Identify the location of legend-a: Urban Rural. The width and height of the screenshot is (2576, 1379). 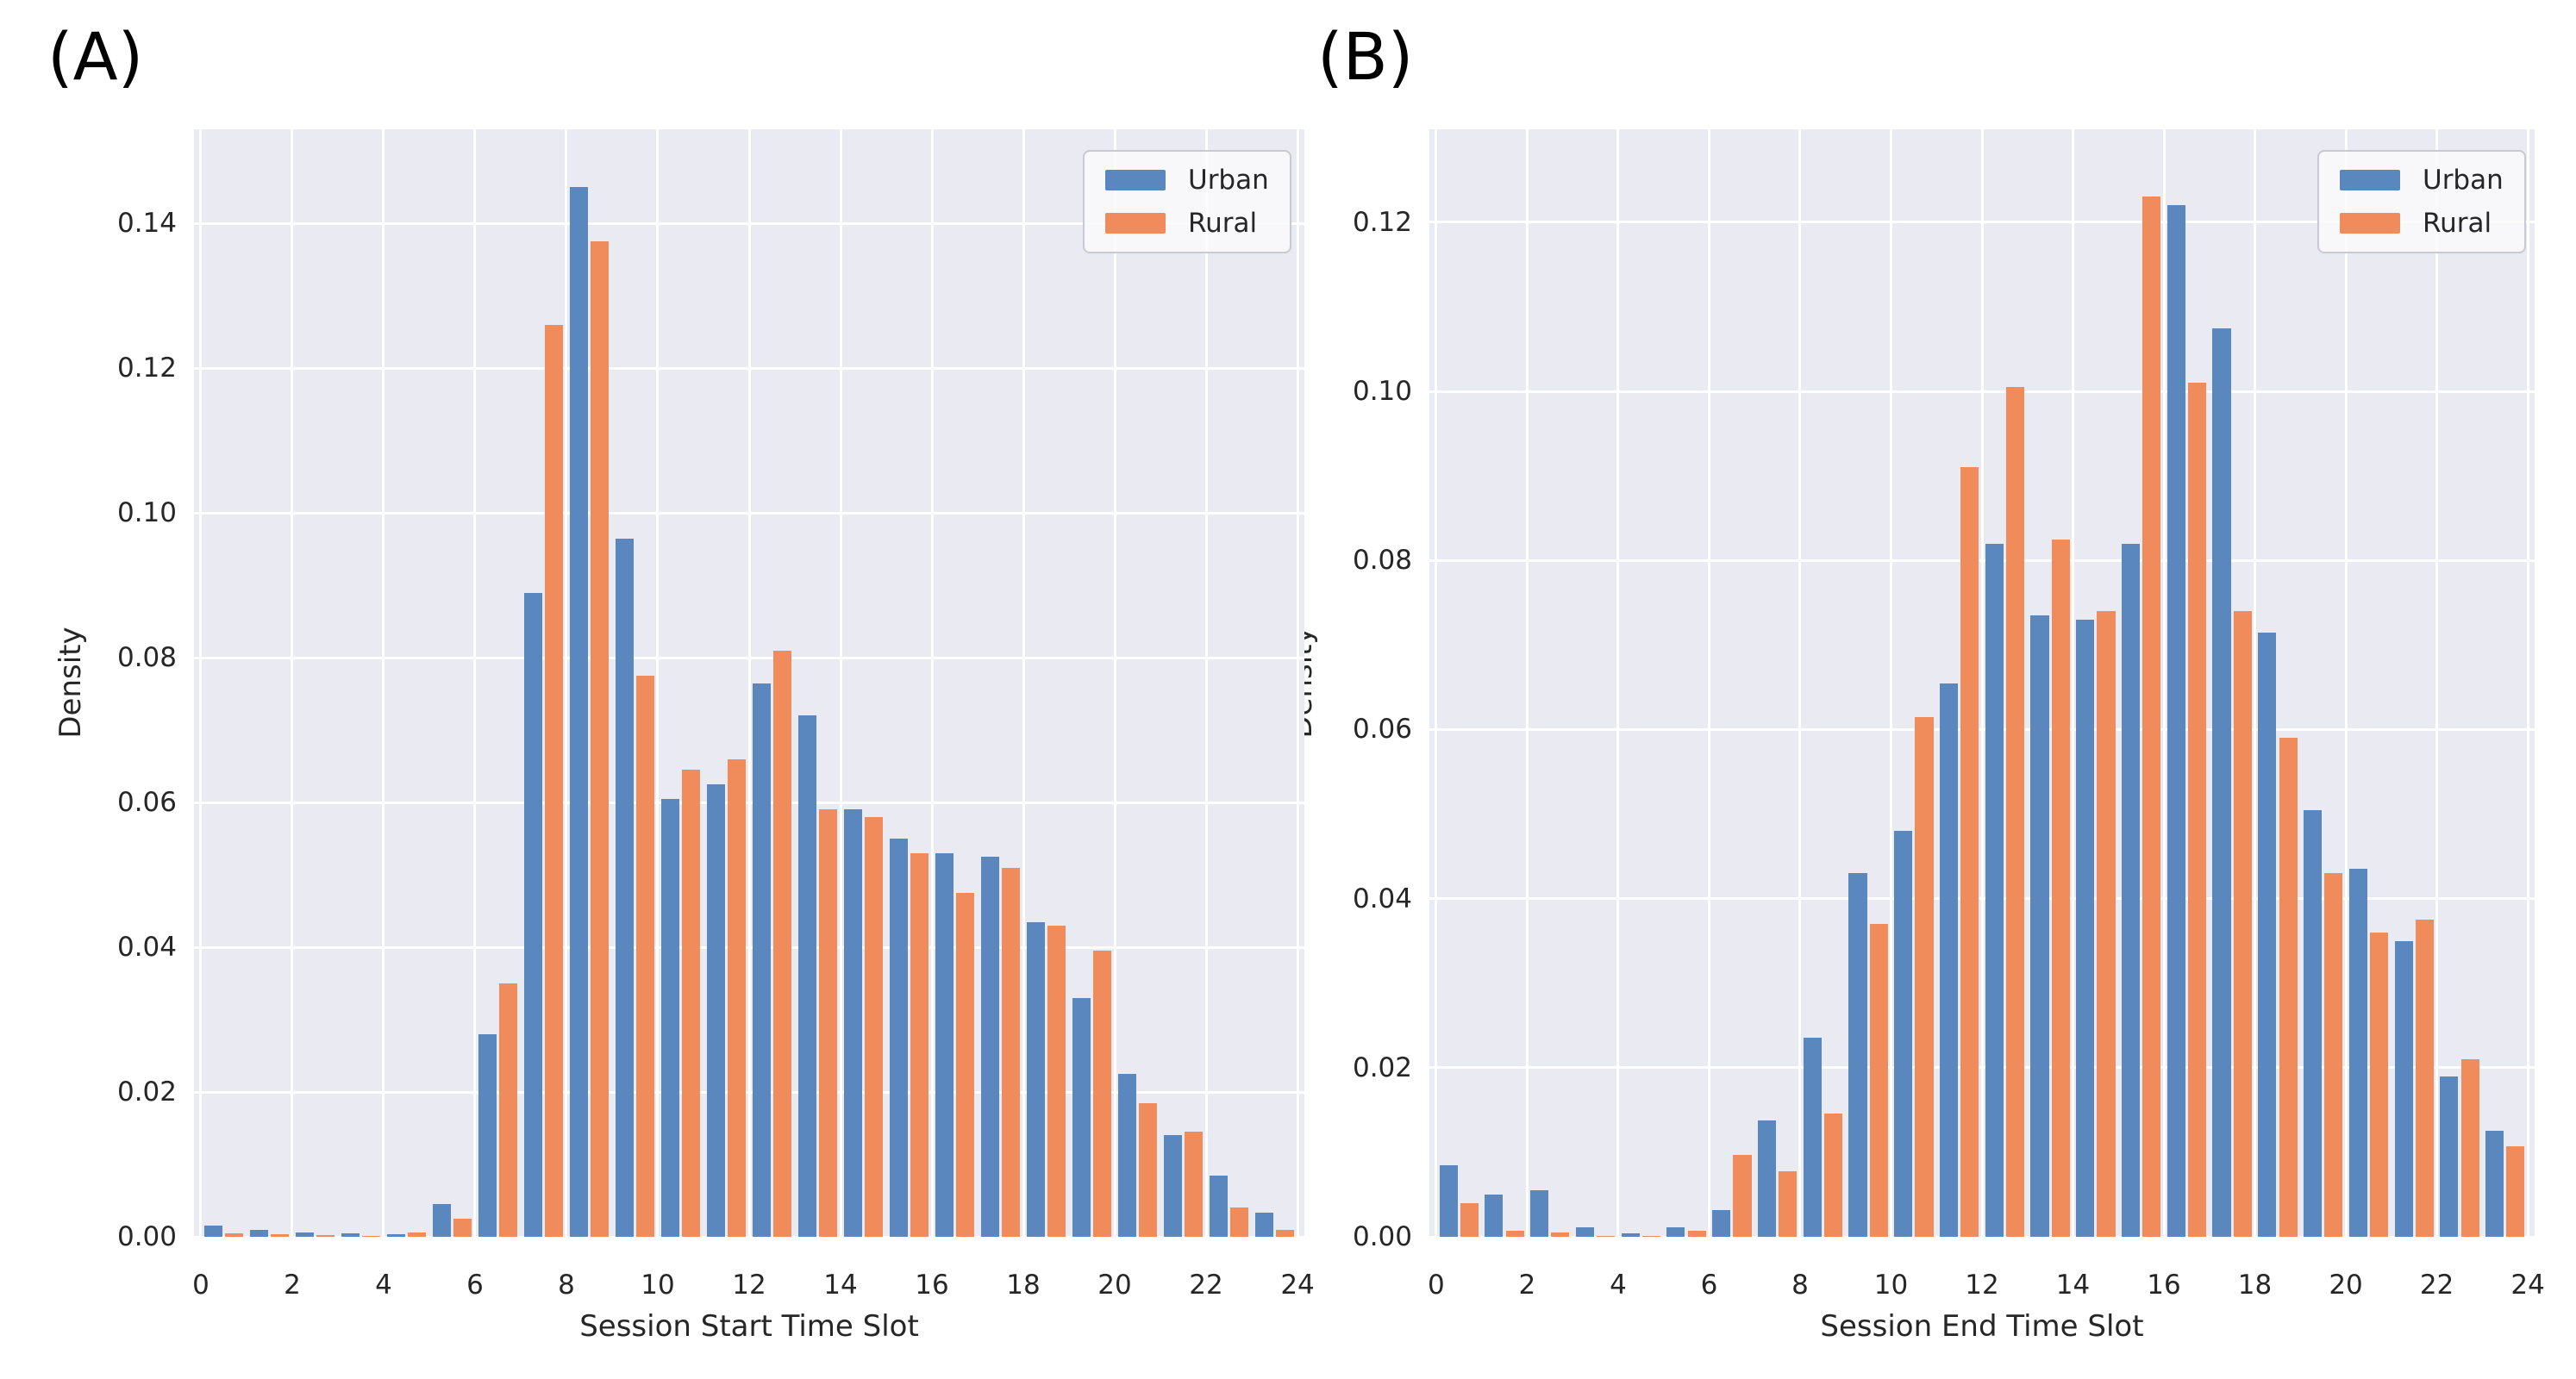
(1187, 201).